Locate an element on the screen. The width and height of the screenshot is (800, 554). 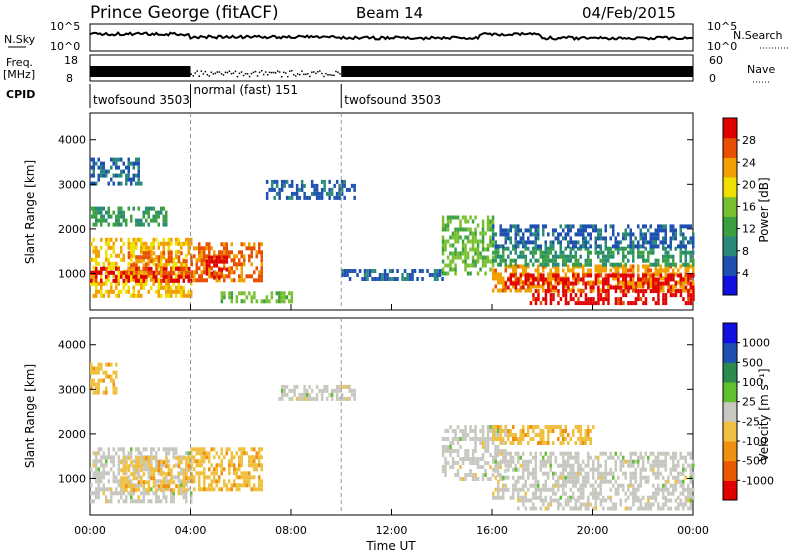
velocity-y-tick-label: 1000 is located at coordinates (72, 478).